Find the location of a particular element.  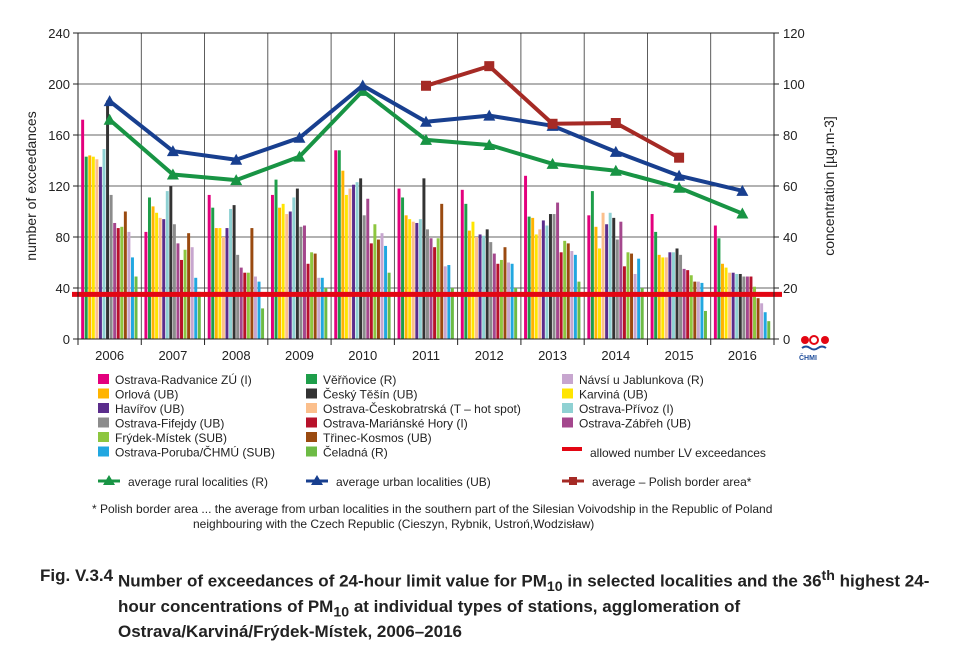

caption-text-c: highest 24-hour concentrations of PM is located at coordinates (524, 594).